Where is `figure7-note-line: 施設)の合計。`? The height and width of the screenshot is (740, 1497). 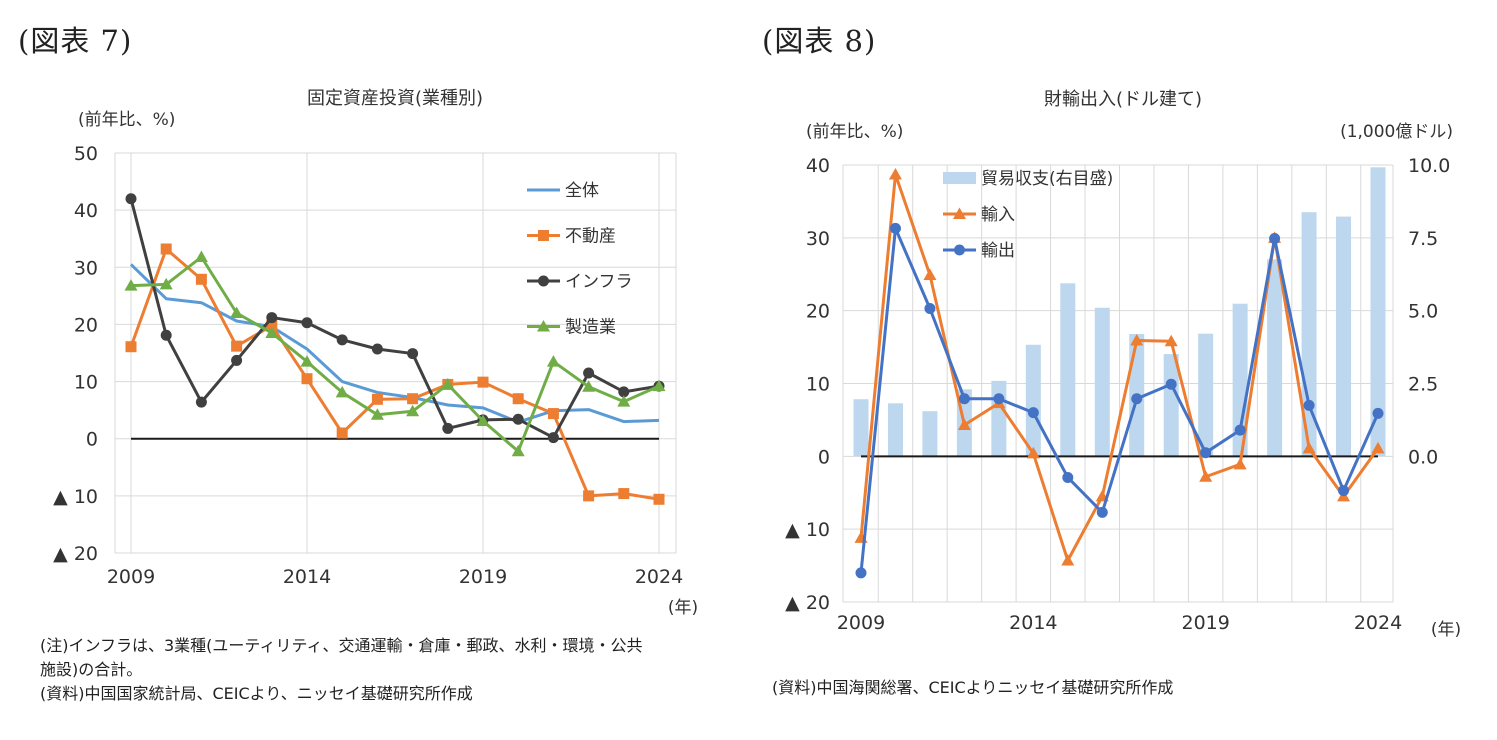
figure7-note-line: 施設)の合計。 is located at coordinates (91, 669).